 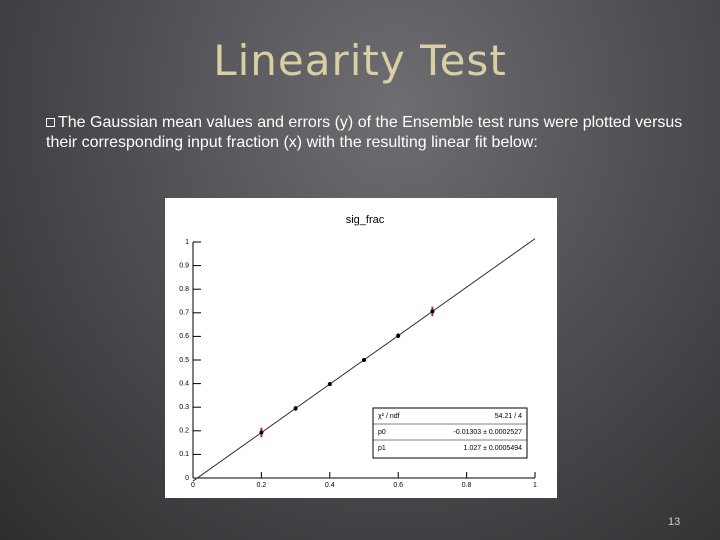 I want to click on x-tick-label: 0.6, so click(x=398, y=485).